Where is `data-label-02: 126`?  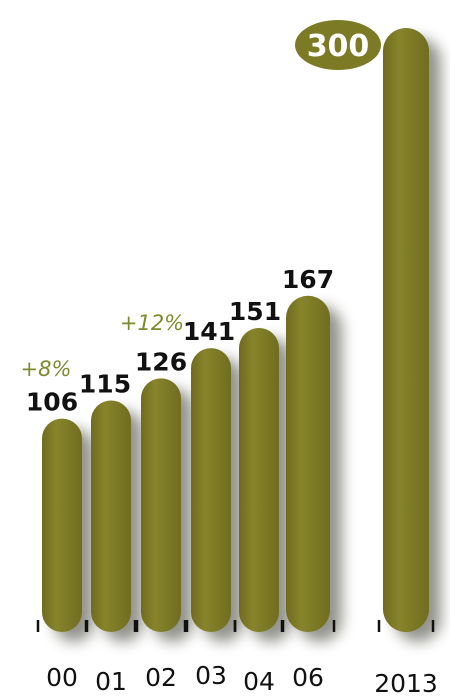 data-label-02: 126 is located at coordinates (161, 361).